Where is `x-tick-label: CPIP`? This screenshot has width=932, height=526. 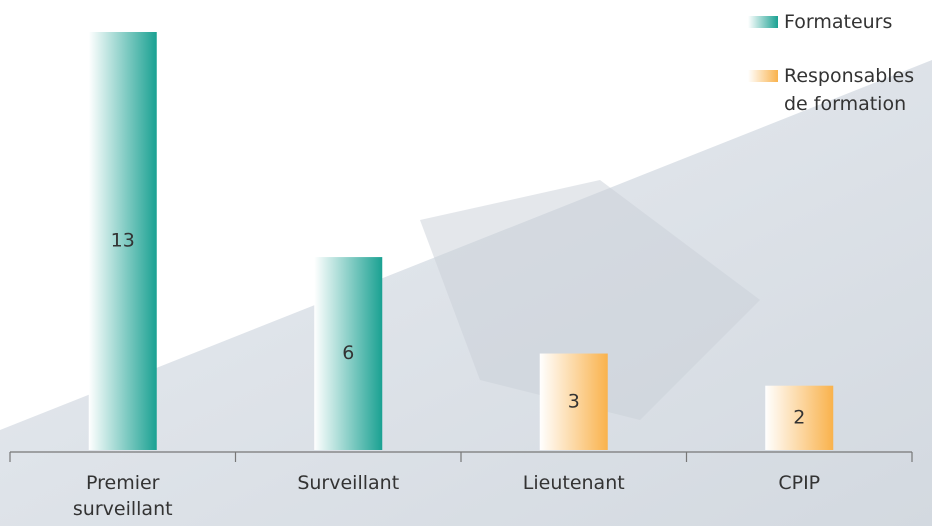 x-tick-label: CPIP is located at coordinates (799, 483).